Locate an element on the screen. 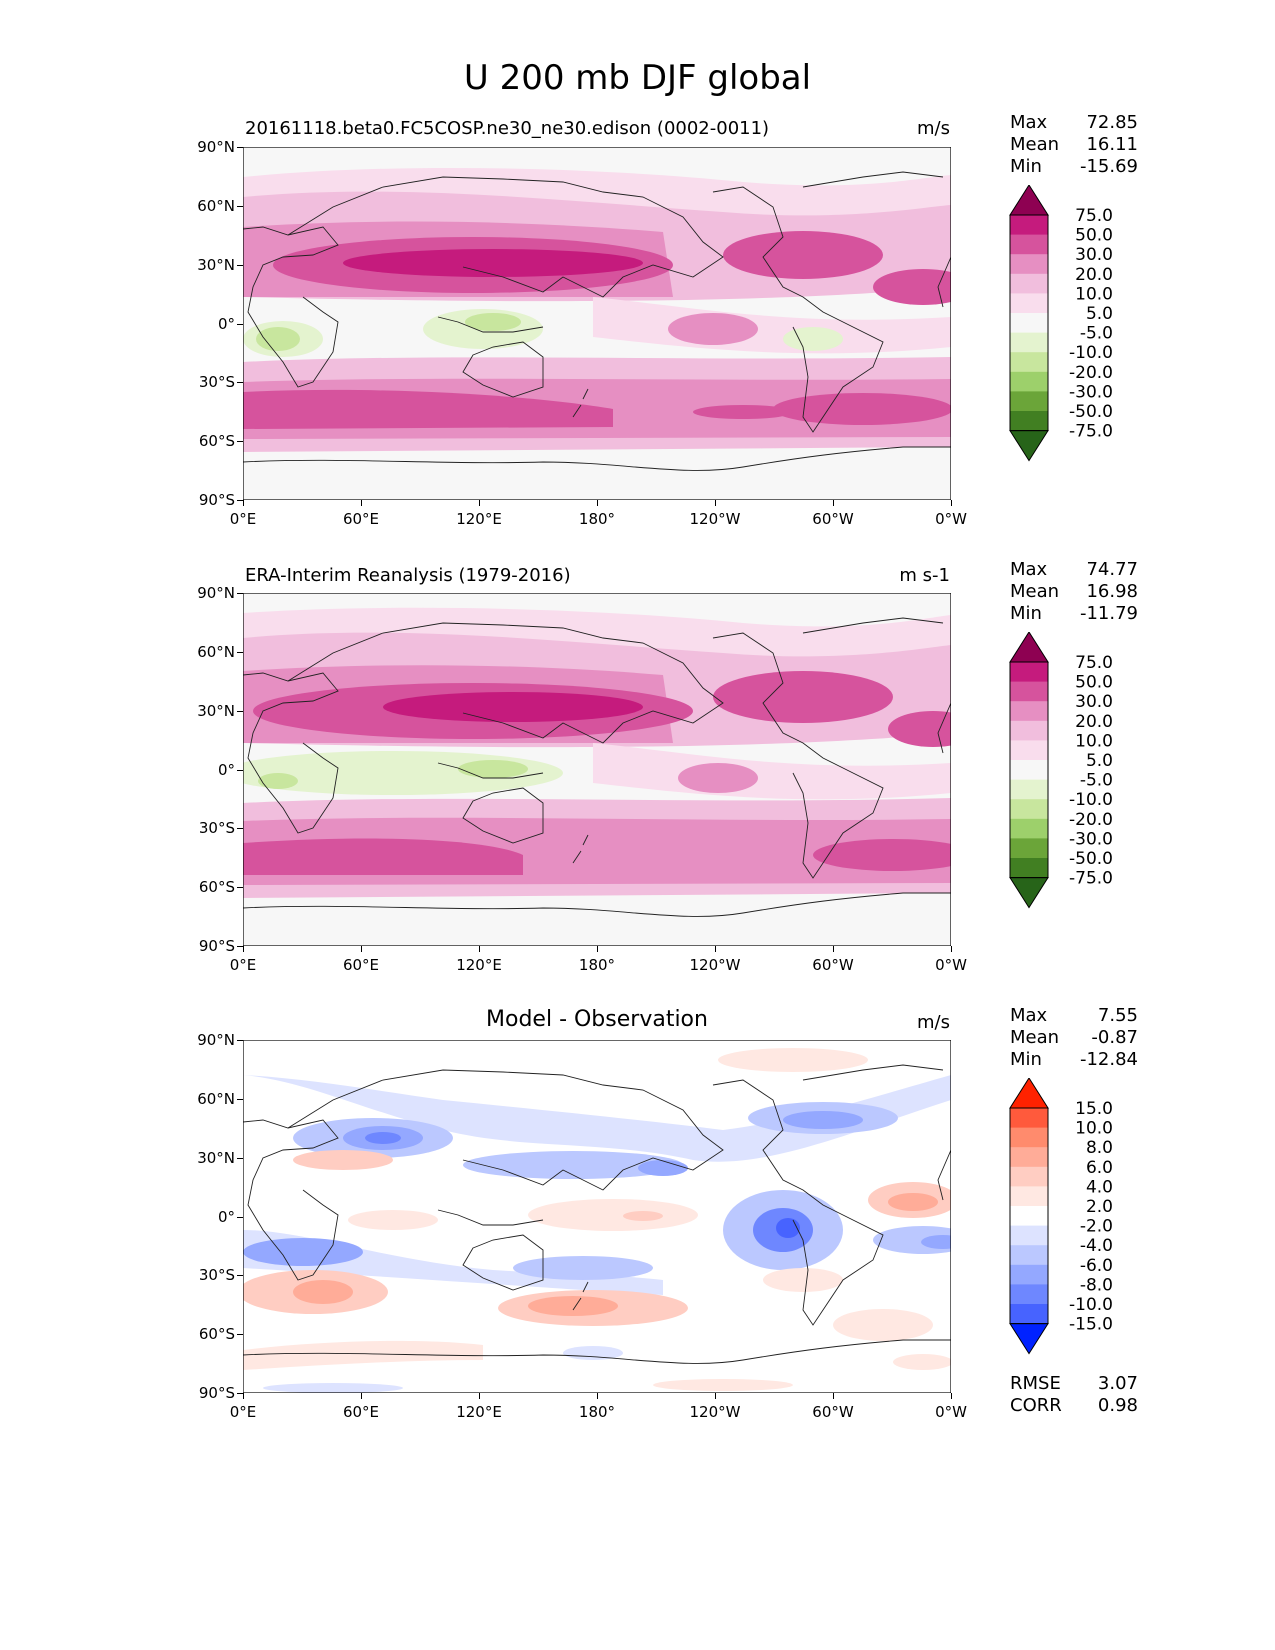  colorbar-frame is located at coordinates (1029, 770).